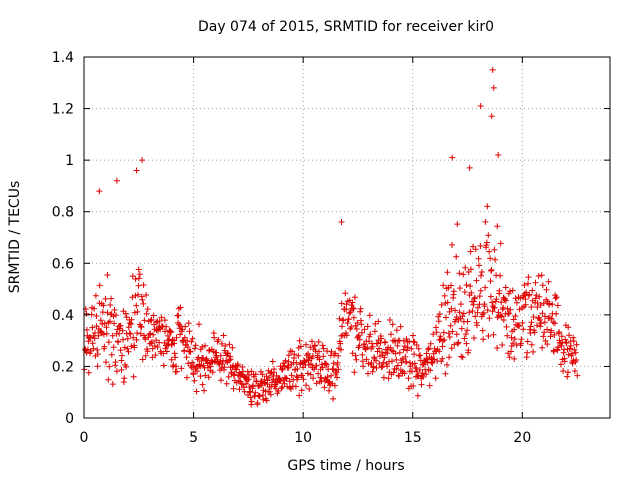 The image size is (640, 480). I want to click on x-tick-label: 15, so click(413, 438).